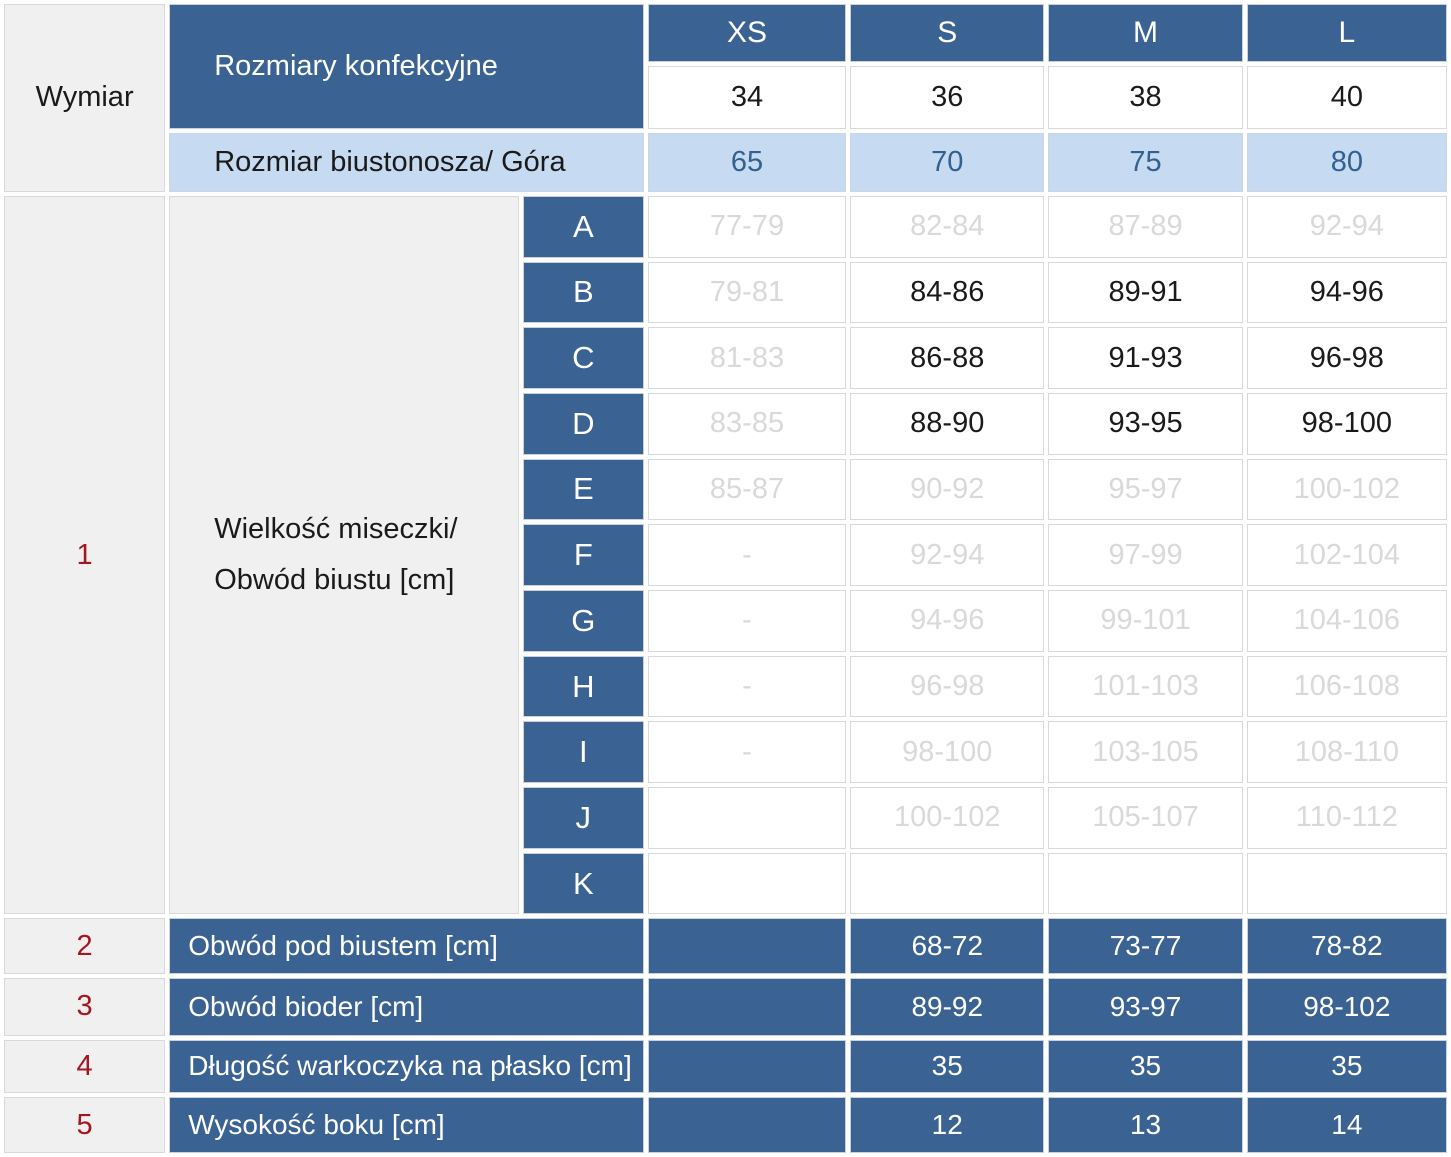 The height and width of the screenshot is (1157, 1451). Describe the element at coordinates (747, 1006) in the screenshot. I see `row3-xs-value` at that location.